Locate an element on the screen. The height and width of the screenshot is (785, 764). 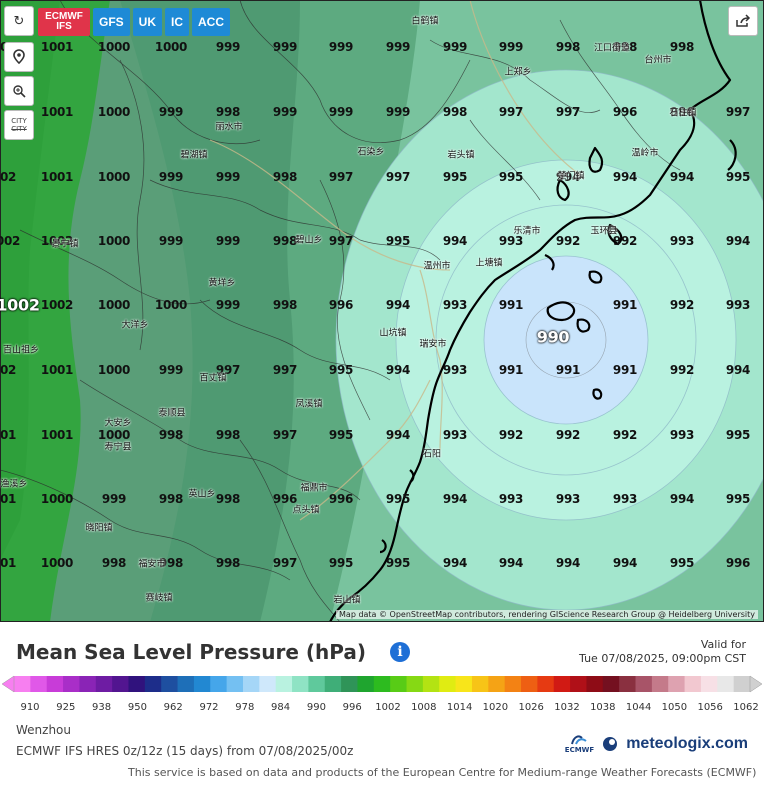
tab-ecmwf-ifs: ECMWF IFS is located at coordinates (64, 22).